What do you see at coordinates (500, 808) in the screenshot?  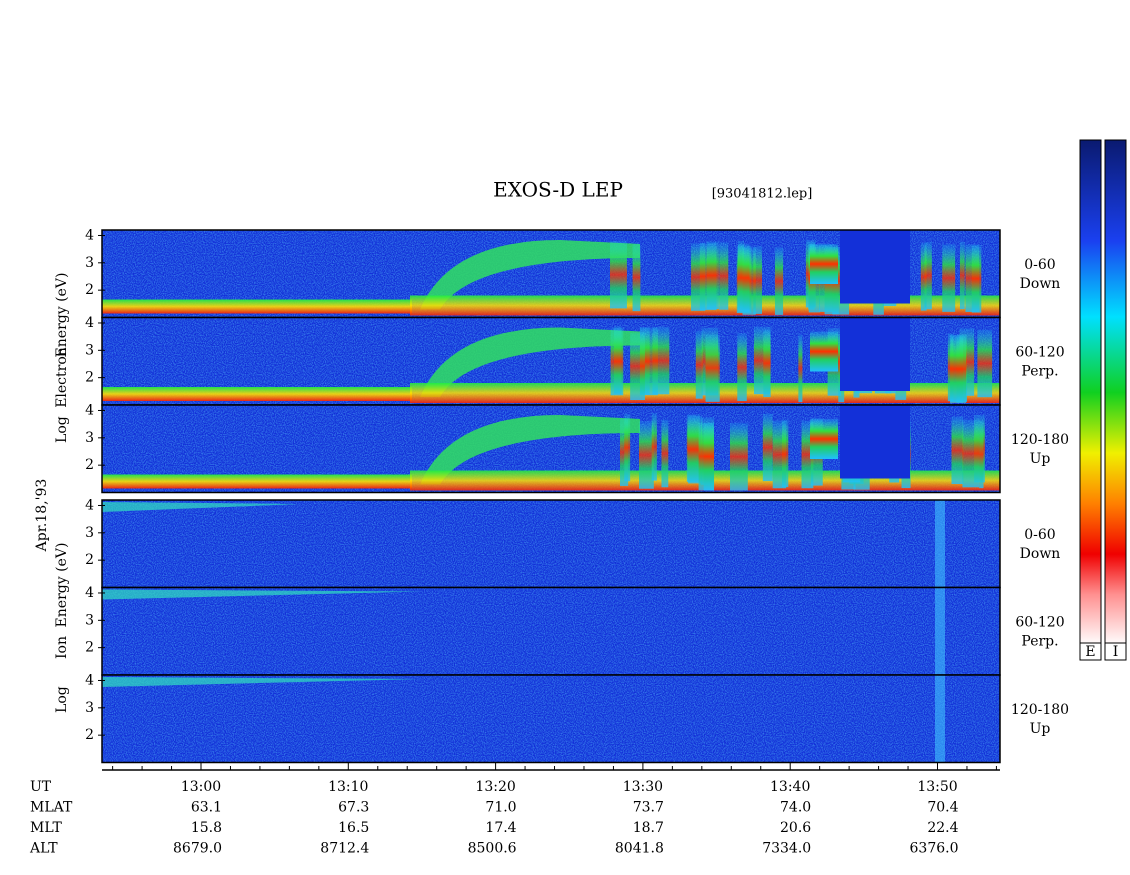 I see `row-value: 71.0` at bounding box center [500, 808].